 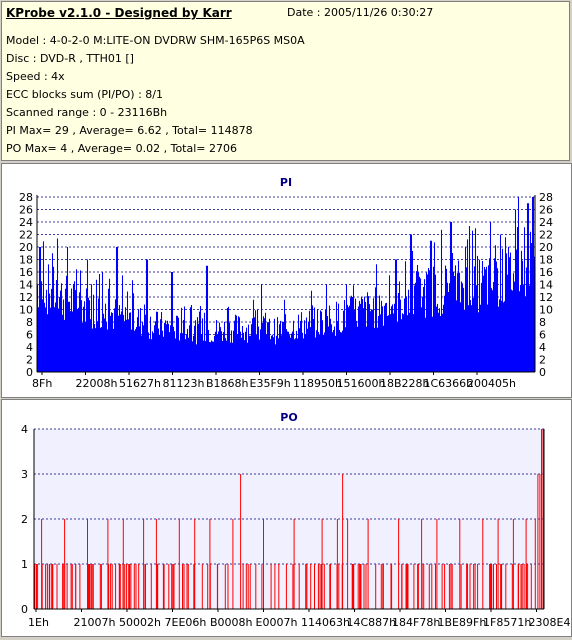 I want to click on pi-y-tick-label-left: 16, so click(x=26, y=272).